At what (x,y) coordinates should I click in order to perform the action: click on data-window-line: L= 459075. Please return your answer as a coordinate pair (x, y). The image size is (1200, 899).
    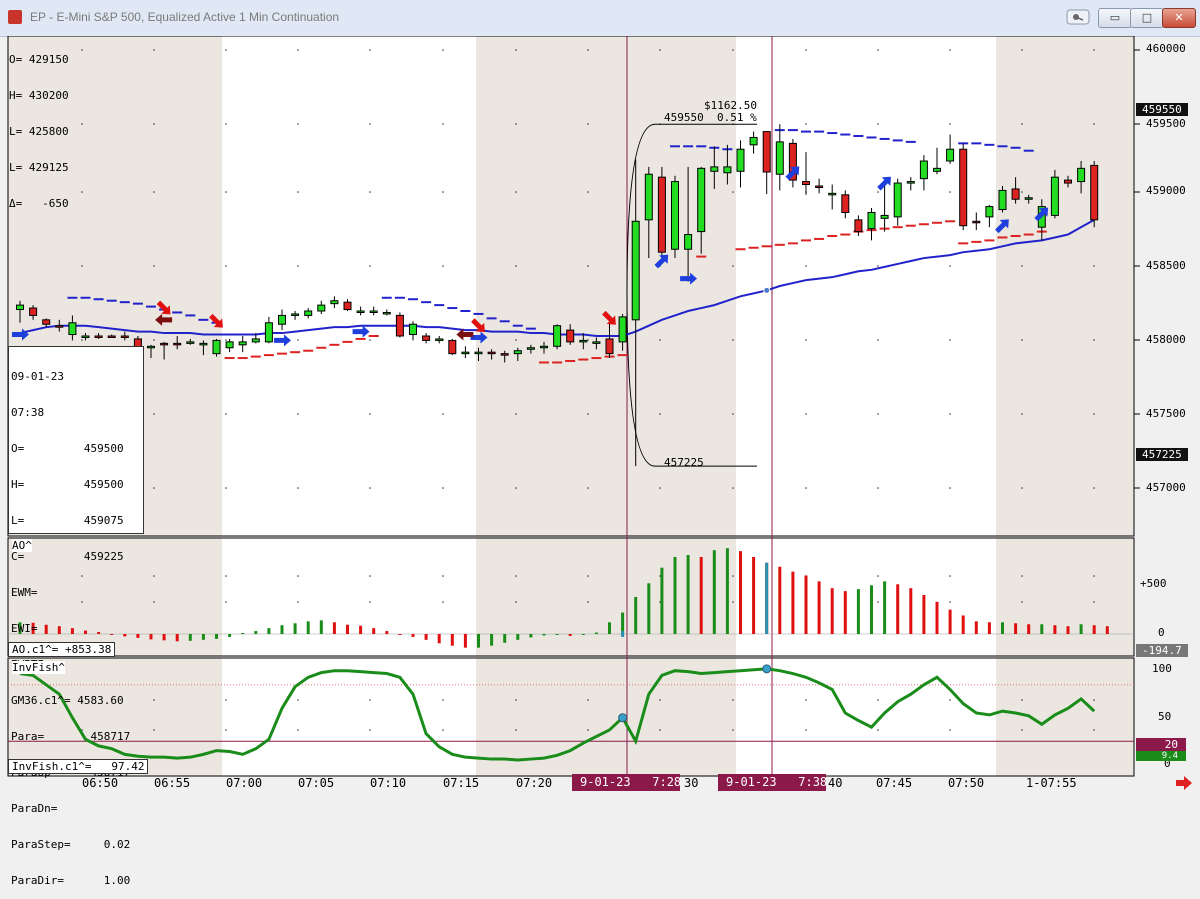
    Looking at the image, I should click on (67, 520).